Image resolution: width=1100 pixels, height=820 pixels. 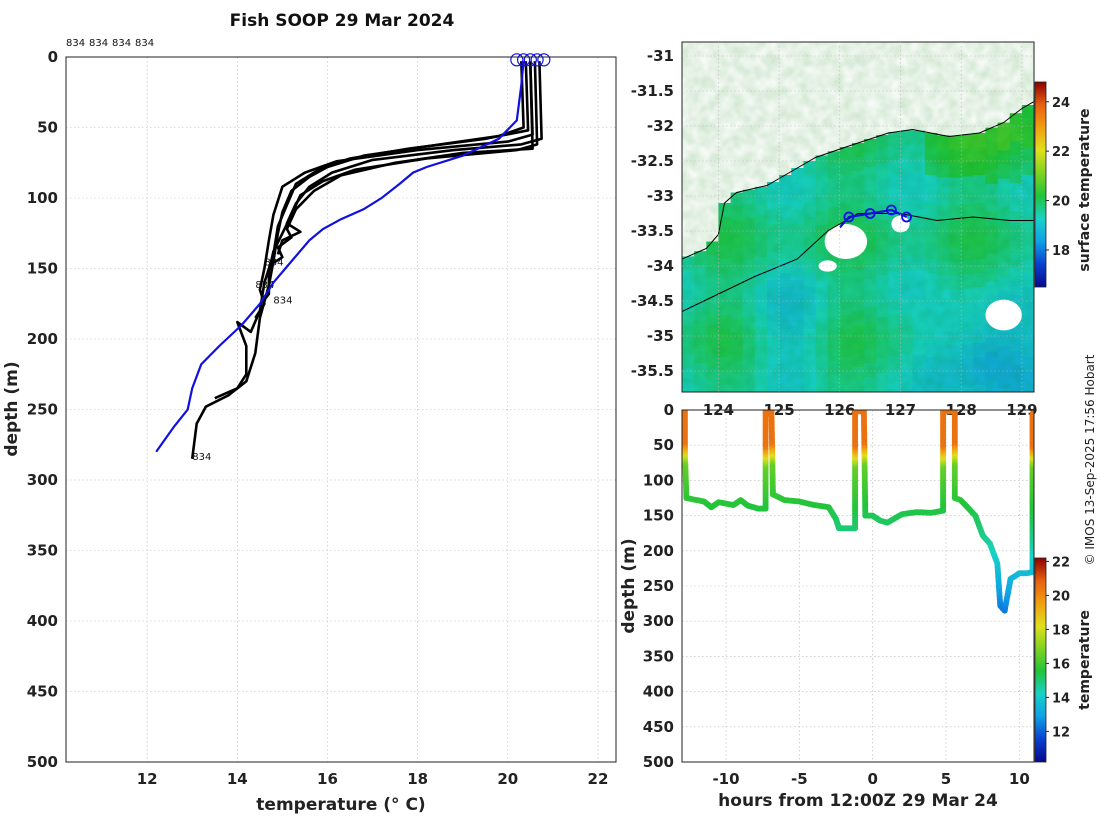 I want to click on x-tick-label: 16, so click(x=327, y=779).